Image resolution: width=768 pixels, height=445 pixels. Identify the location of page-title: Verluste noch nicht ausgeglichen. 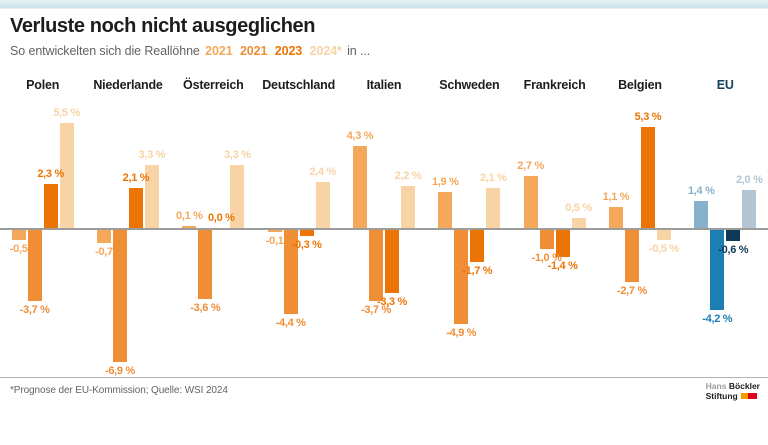
(163, 26).